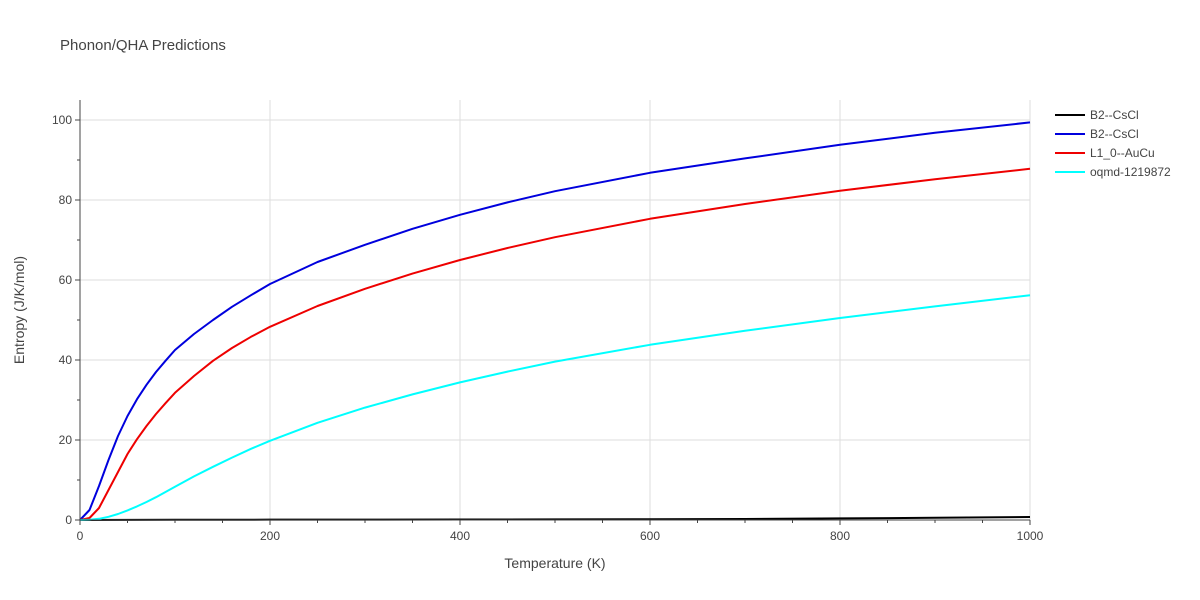 The width and height of the screenshot is (1200, 600). What do you see at coordinates (650, 536) in the screenshot?
I see `x-tick-label: 600` at bounding box center [650, 536].